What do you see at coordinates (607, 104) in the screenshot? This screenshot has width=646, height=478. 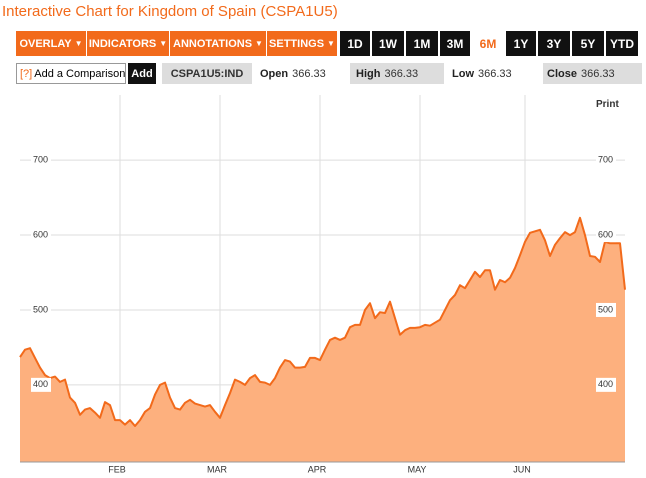 I see `print-button: Print` at bounding box center [607, 104].